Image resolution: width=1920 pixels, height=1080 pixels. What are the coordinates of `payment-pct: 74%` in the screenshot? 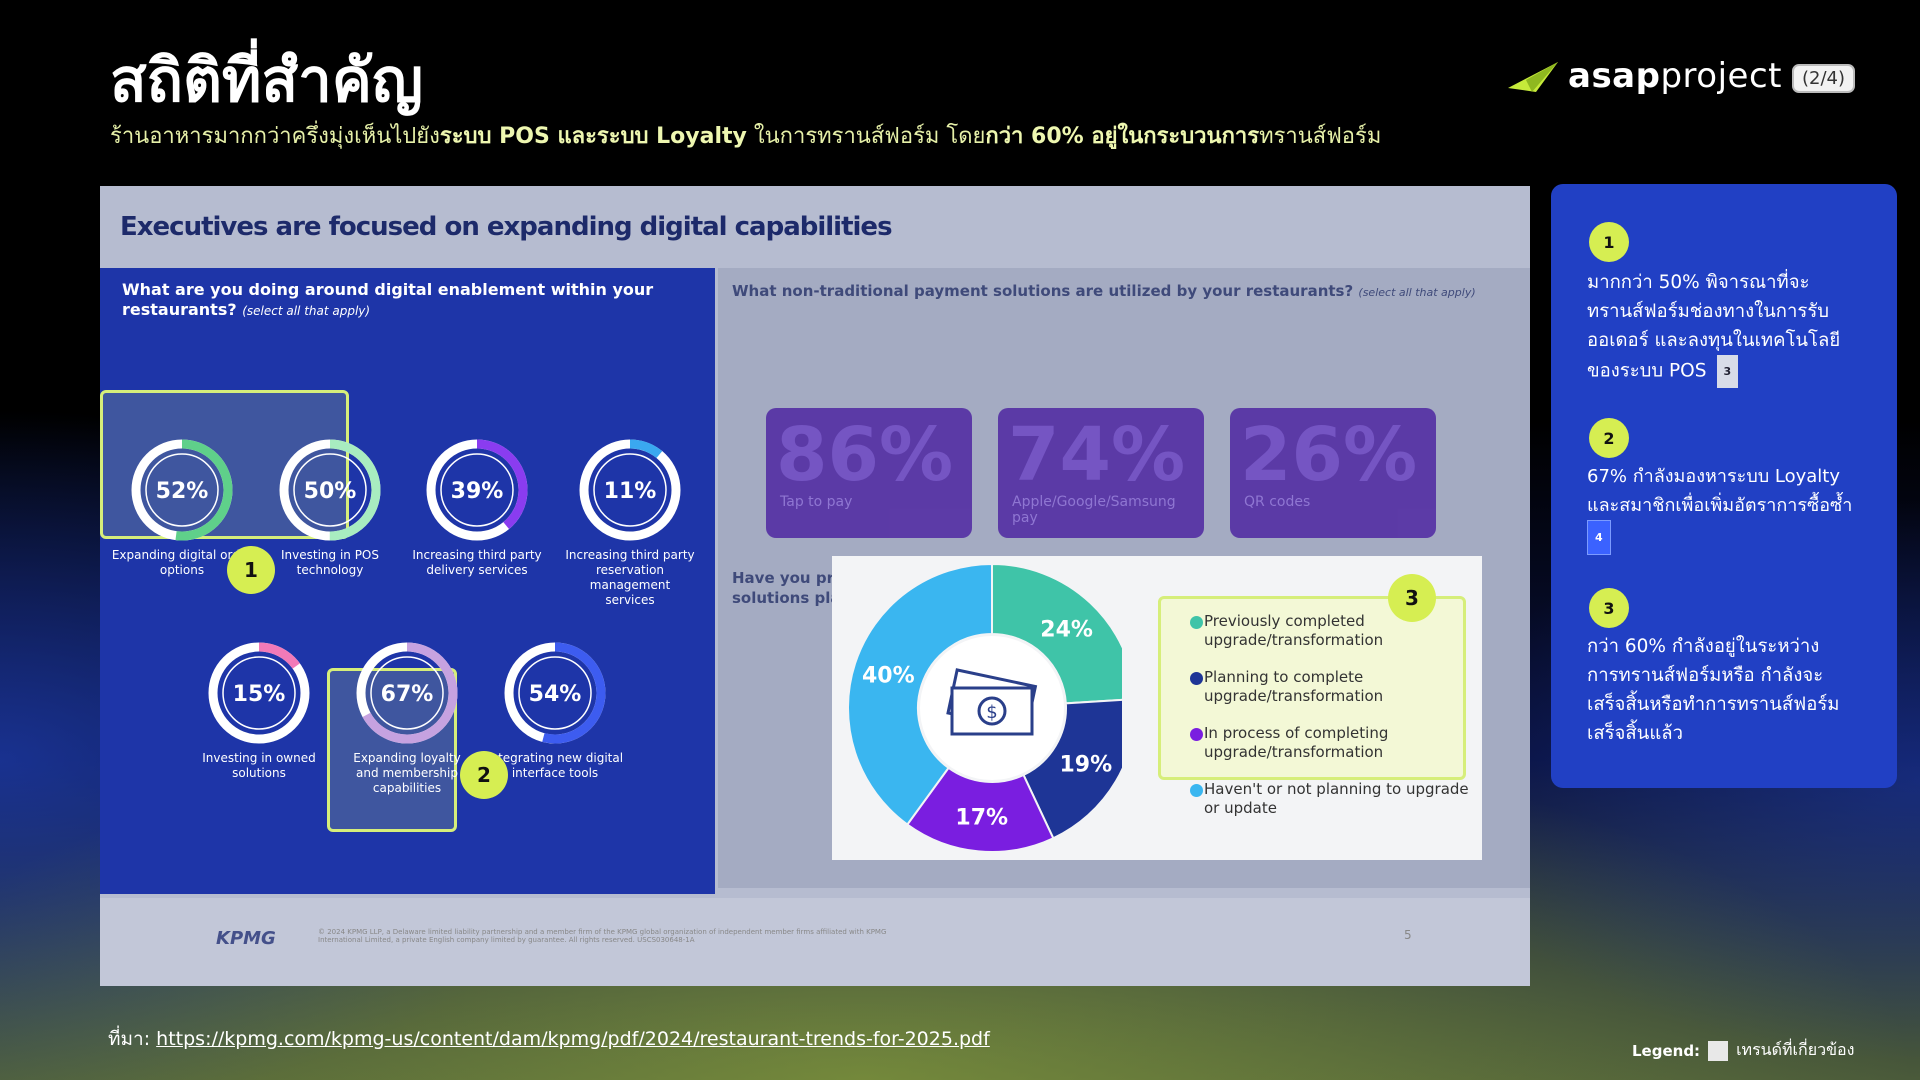 It's located at (1097, 455).